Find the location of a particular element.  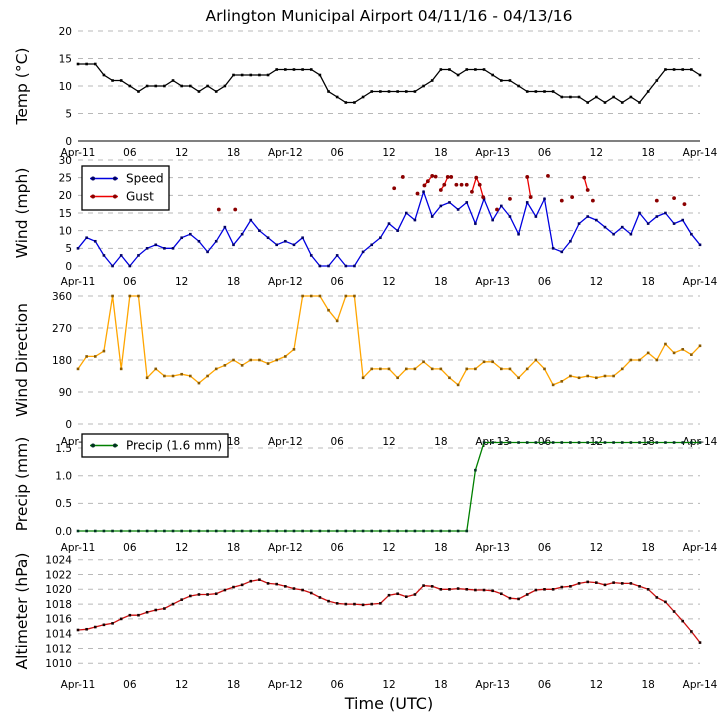

altimeter-y-tick-label: 1014 is located at coordinates (58, 635).